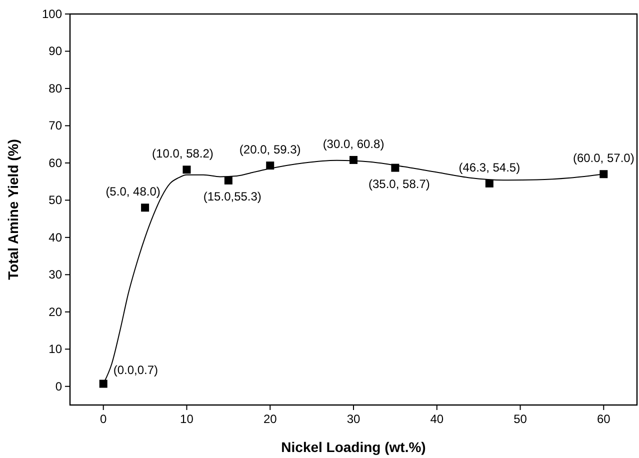  Describe the element at coordinates (58, 386) in the screenshot. I see `y-tick-label: 0` at that location.